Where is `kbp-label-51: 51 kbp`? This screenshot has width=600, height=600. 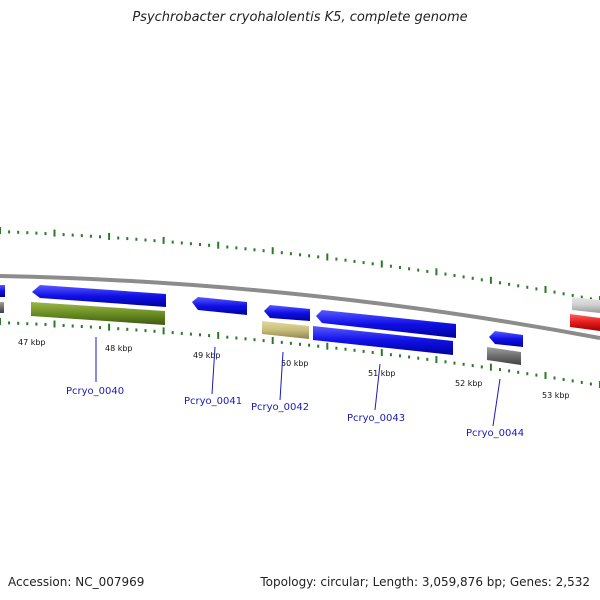
kbp-label-51: 51 kbp is located at coordinates (382, 373).